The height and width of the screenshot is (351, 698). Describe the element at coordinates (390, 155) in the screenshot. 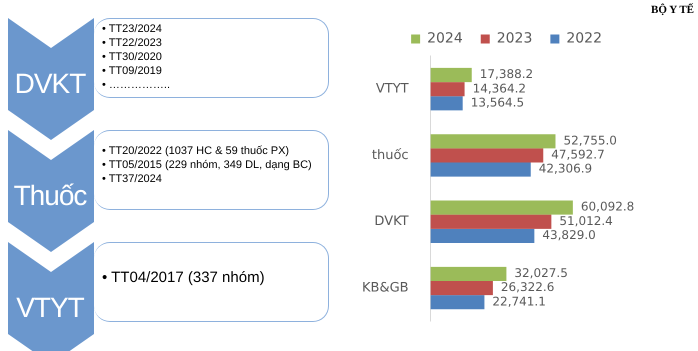

I see `y-tick-label: thuốc` at that location.